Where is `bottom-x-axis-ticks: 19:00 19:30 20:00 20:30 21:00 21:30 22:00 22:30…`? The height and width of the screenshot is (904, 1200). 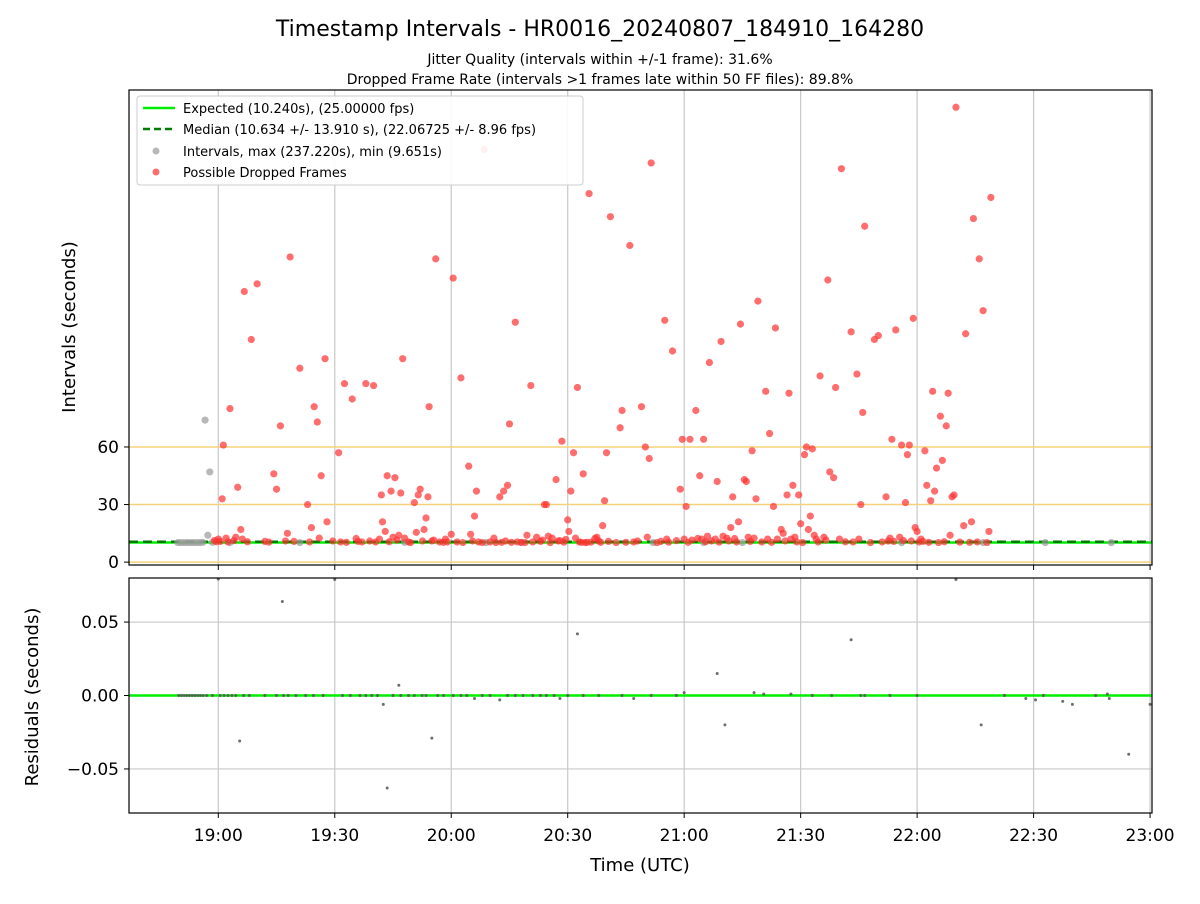
bottom-x-axis-ticks: 19:00 19:30 20:00 20:30 21:00 21:30 22:00 22:30… is located at coordinates (684, 829).